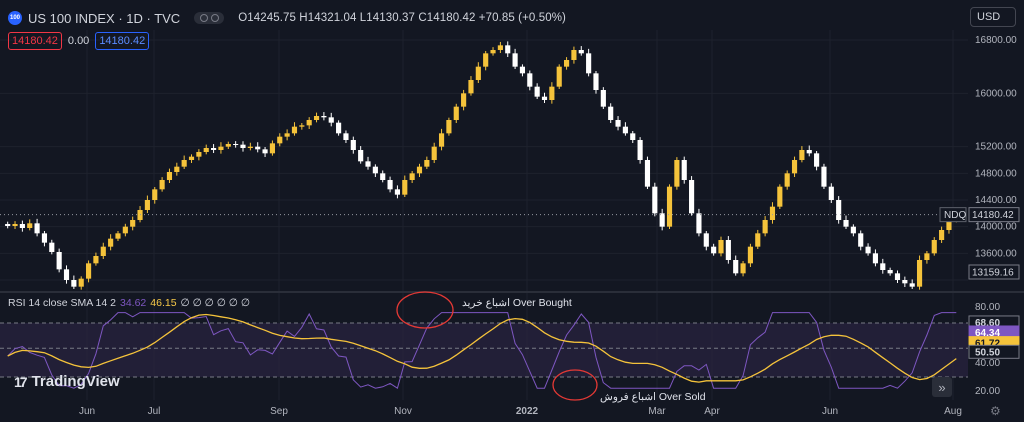 Image resolution: width=1024 pixels, height=422 pixels. Describe the element at coordinates (996, 173) in the screenshot. I see `price-axis-label: 14800.00` at that location.